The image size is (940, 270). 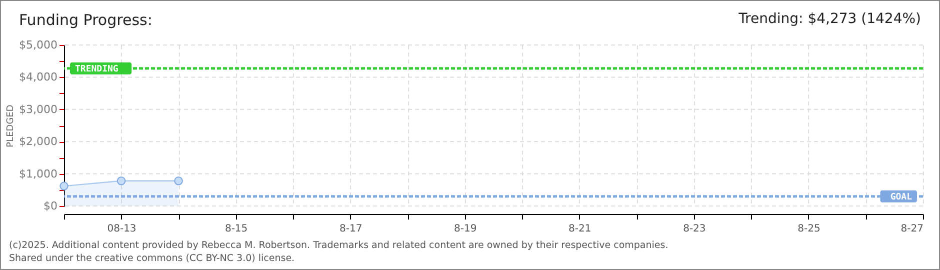 What do you see at coordinates (152, 258) in the screenshot?
I see `text: Shared under the creative commons (CC BY-NC 3.0) license.` at bounding box center [152, 258].